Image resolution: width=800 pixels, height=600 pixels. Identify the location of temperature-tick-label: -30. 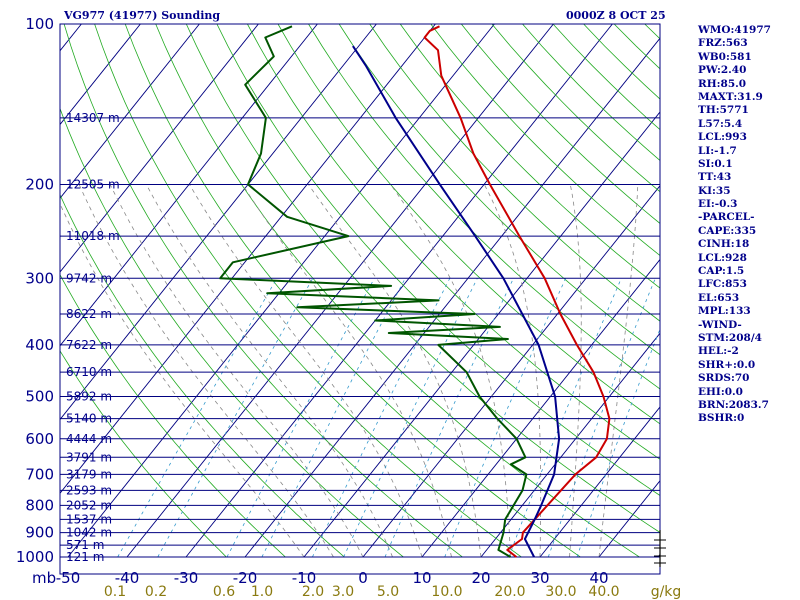
(186, 578).